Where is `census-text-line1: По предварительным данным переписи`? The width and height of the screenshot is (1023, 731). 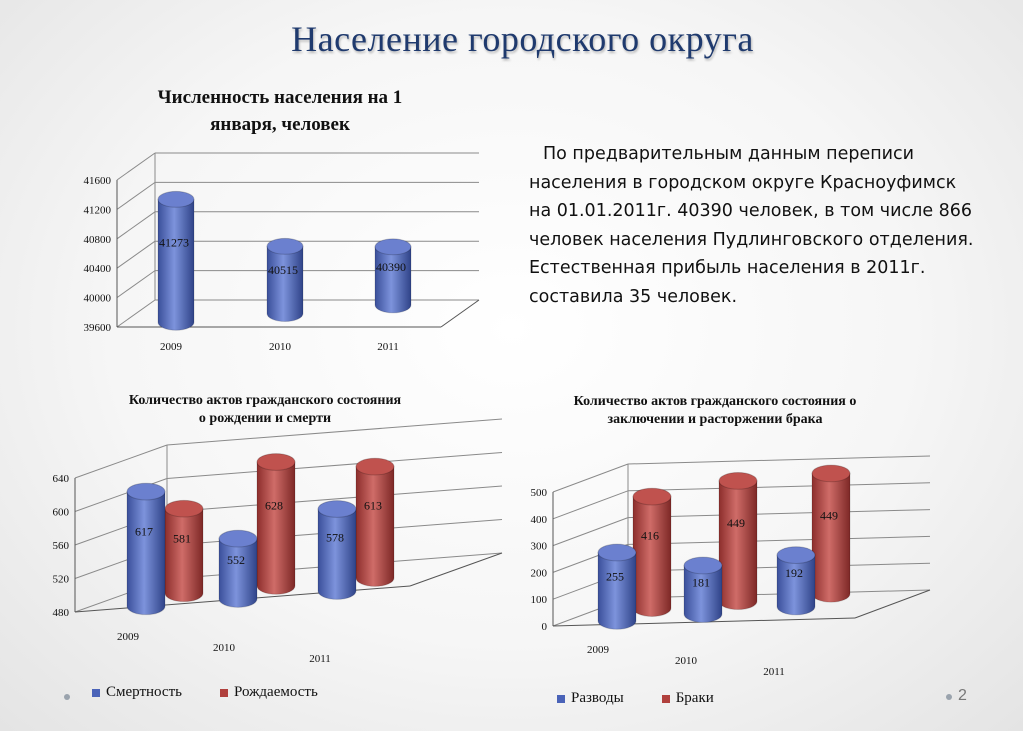
census-text-line1: По предварительным данным переписи is located at coordinates (729, 154).